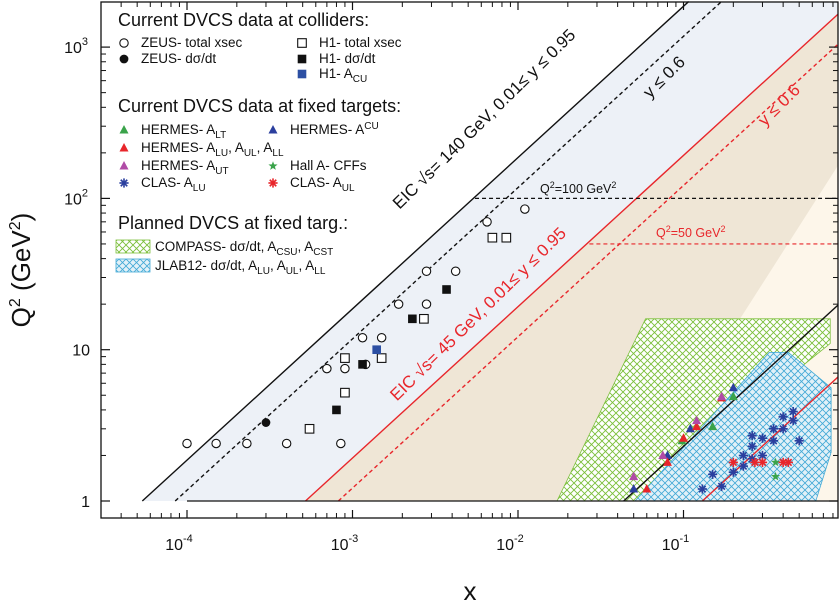 Image resolution: width=840 pixels, height=610 pixels. I want to click on legend-marker-hermes-acu, so click(273, 129).